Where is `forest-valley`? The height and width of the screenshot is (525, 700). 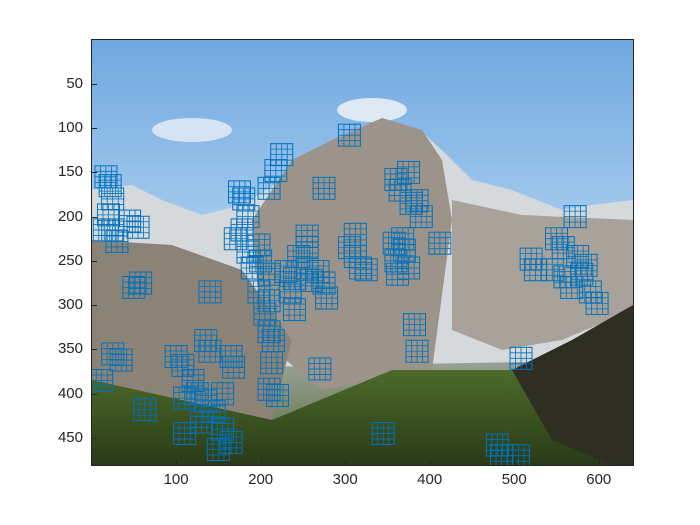 forest-valley is located at coordinates (352, 417).